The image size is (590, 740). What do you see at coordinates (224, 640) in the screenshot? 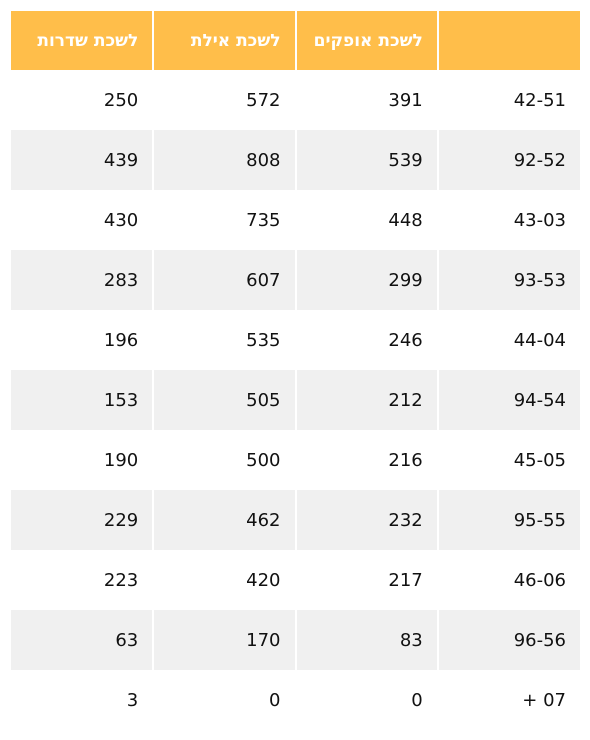
I see `cell-eilat: 170` at bounding box center [224, 640].